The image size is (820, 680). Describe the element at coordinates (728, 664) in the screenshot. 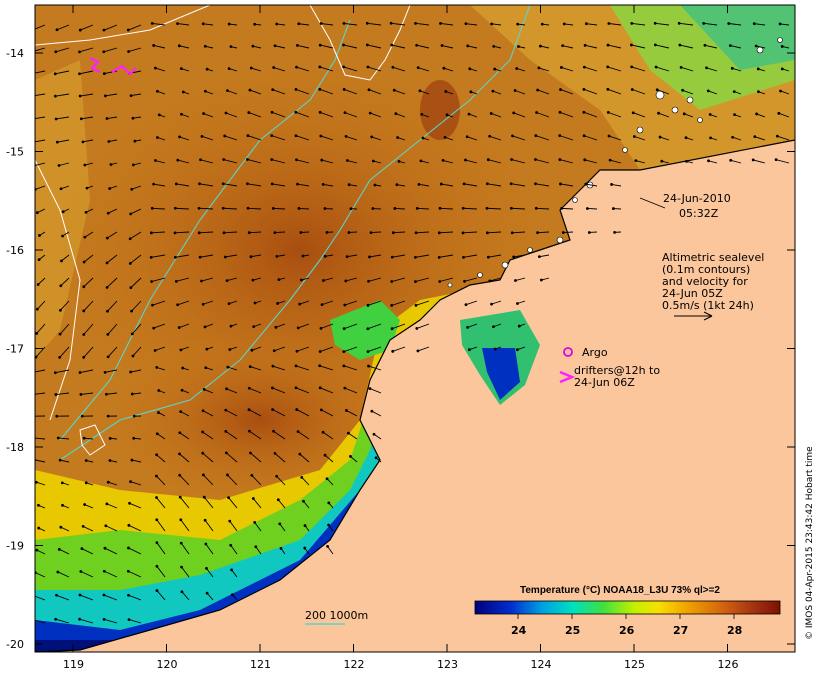

I see `lon-tick-label: 126` at that location.